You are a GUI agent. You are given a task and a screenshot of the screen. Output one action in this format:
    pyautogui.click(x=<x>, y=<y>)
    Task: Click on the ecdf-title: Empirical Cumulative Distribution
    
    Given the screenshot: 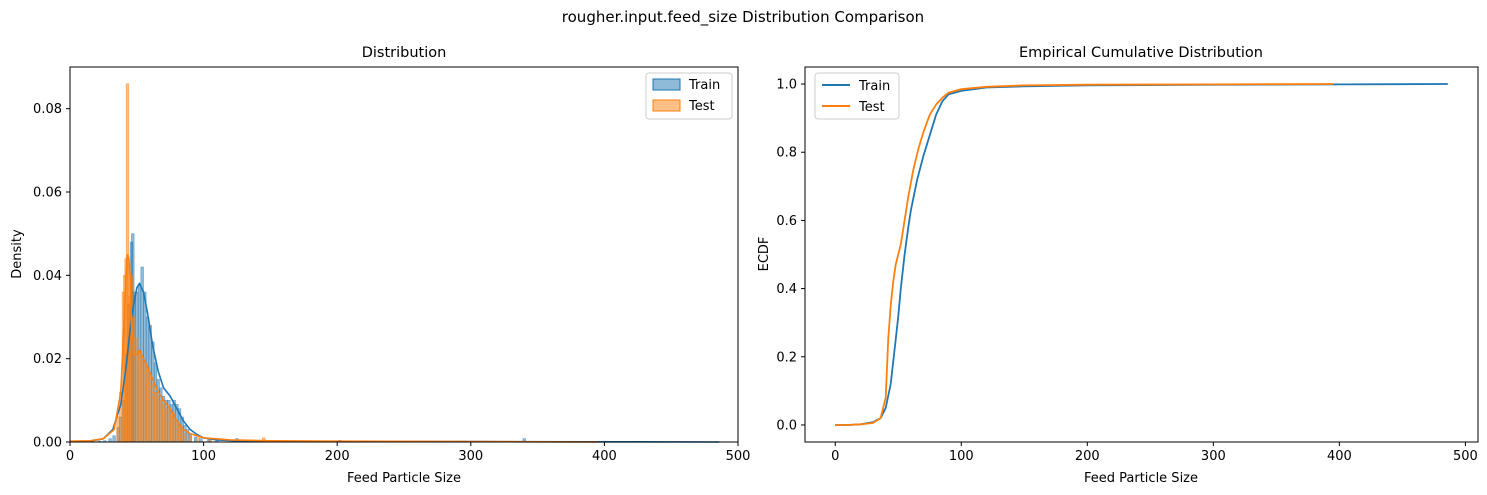 What is the action you would take?
    pyautogui.click(x=1141, y=53)
    